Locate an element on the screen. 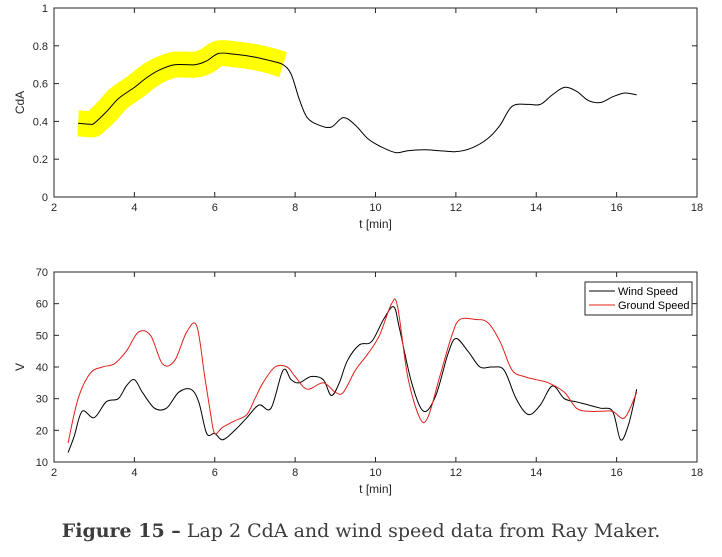 The image size is (722, 557). legend-box is located at coordinates (638, 298).